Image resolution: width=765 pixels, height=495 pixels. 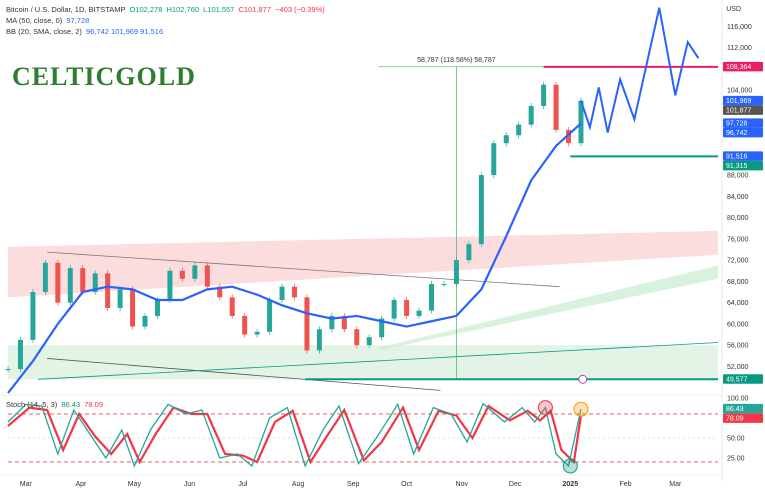 I want to click on price-tick-label: 52,000, so click(x=738, y=367).